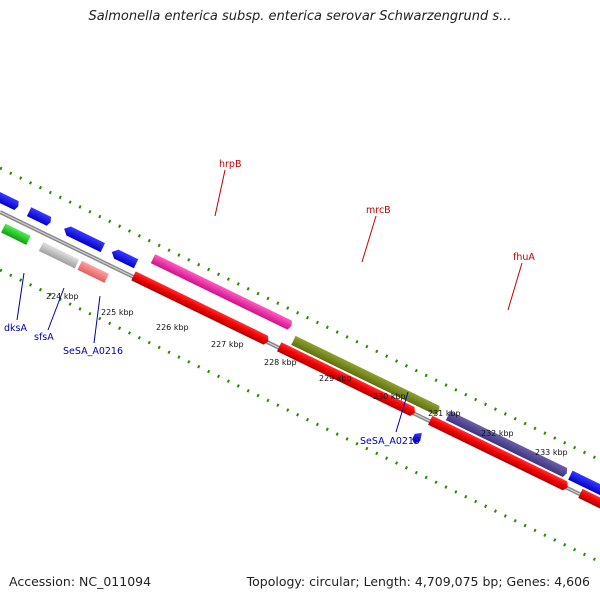  I want to click on dksa-callout, so click(20, 296).